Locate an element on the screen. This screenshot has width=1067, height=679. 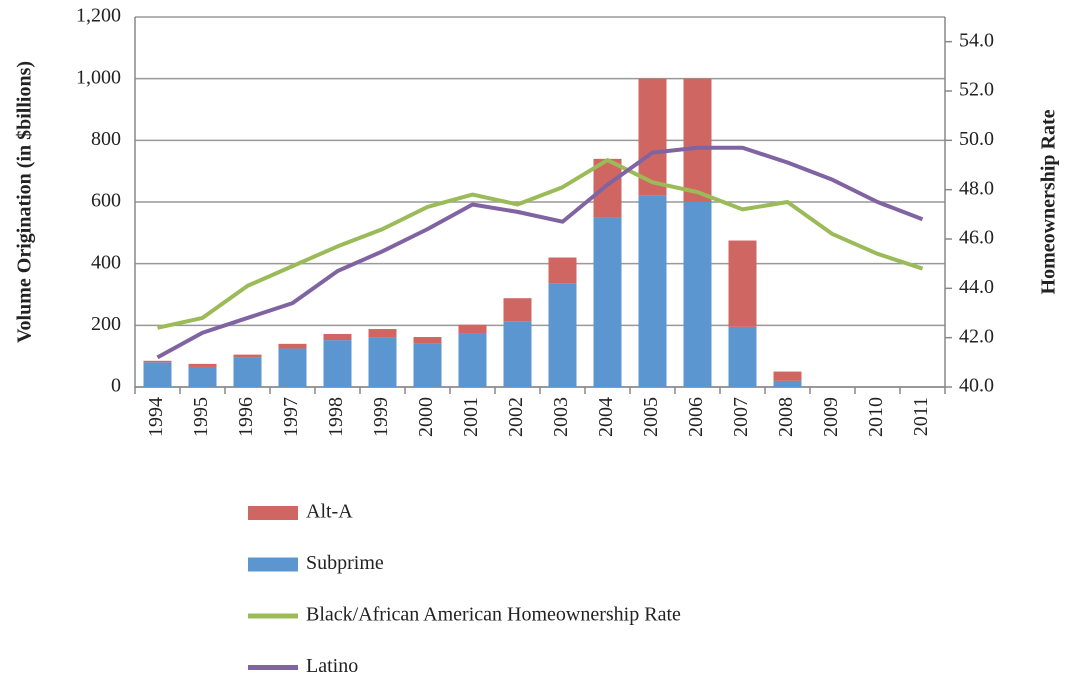
y-tick-label: 0 is located at coordinates (116, 386).